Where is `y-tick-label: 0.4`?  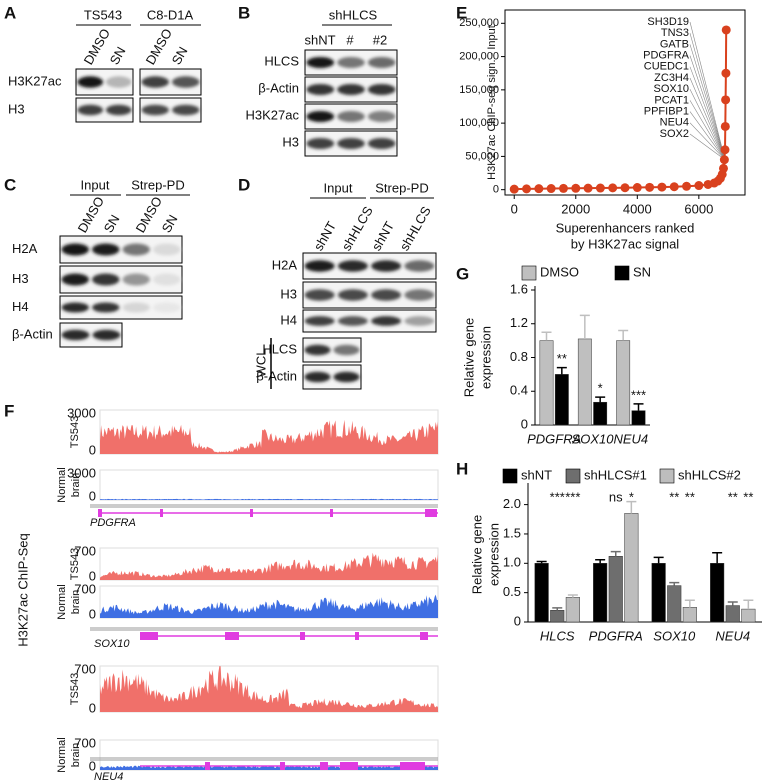
y-tick-label: 0.4 is located at coordinates (519, 390).